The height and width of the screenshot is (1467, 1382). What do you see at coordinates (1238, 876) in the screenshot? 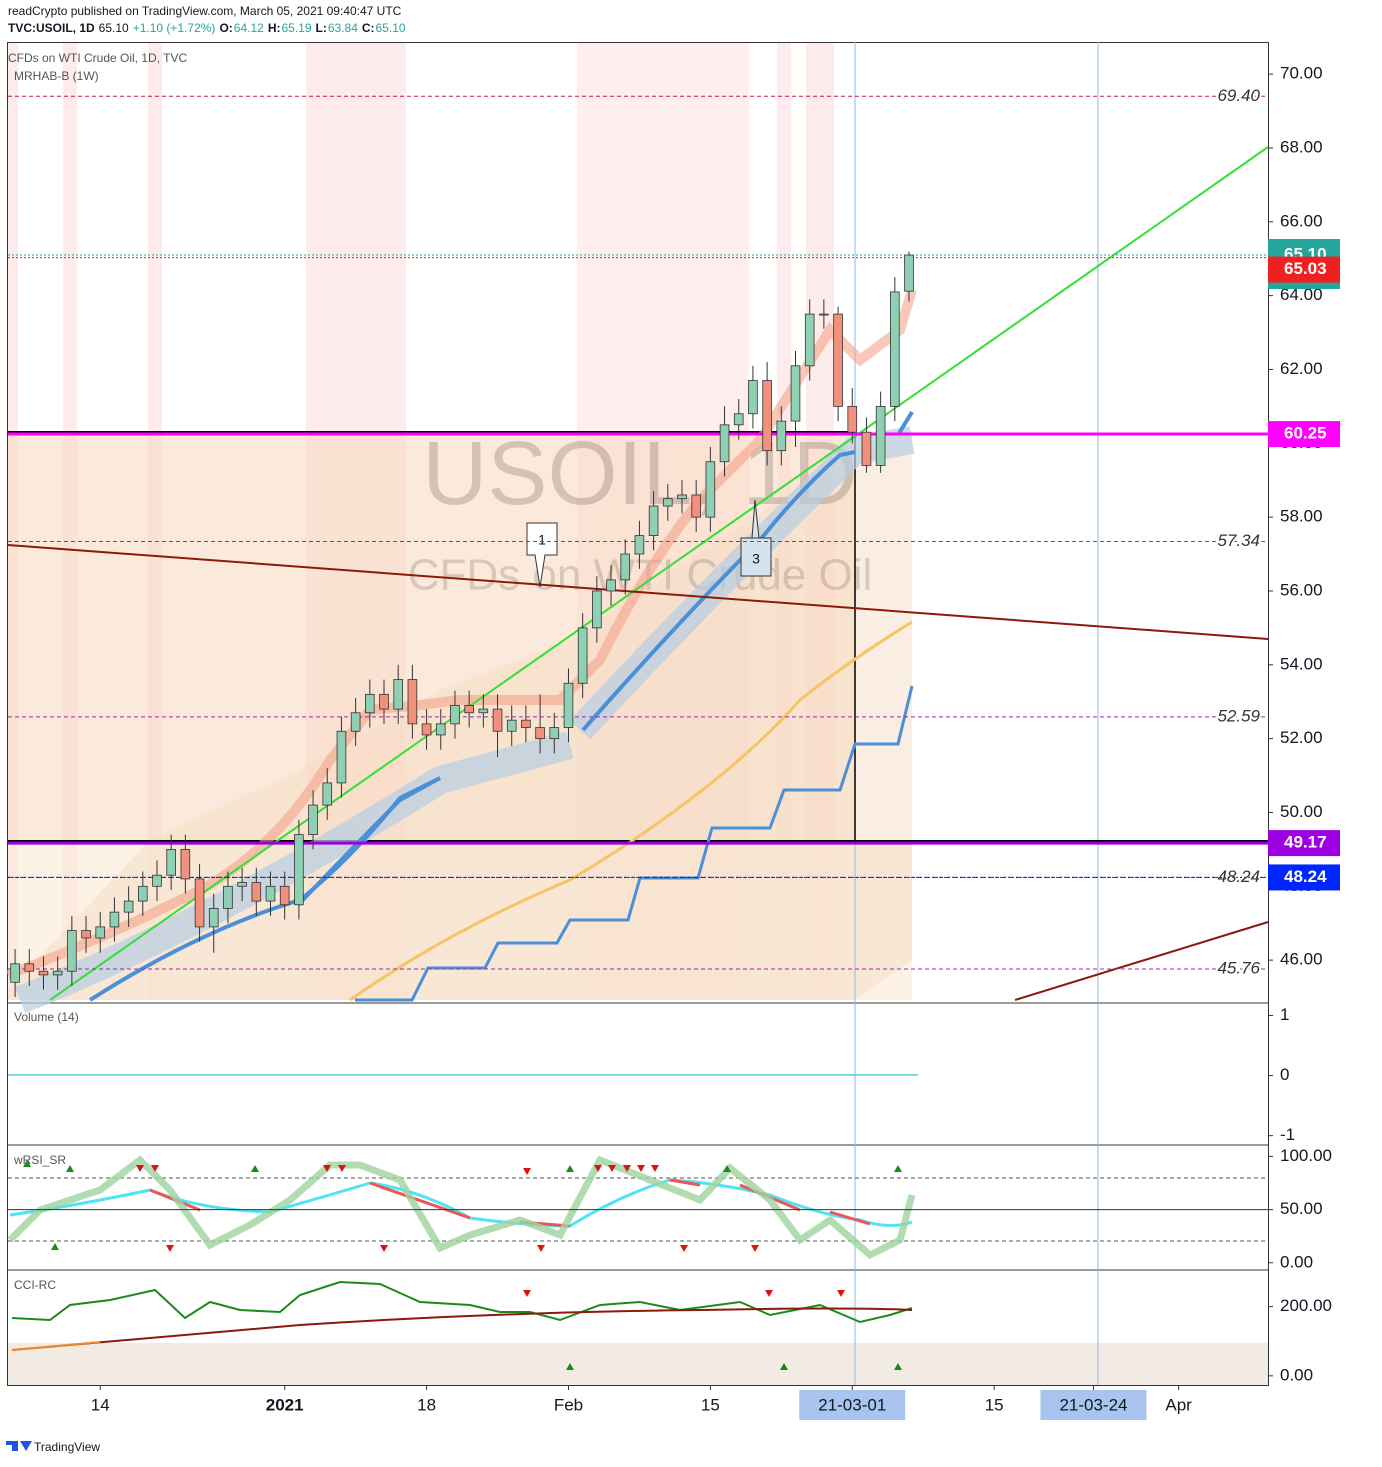
I see `level-label: 48.24` at bounding box center [1238, 876].